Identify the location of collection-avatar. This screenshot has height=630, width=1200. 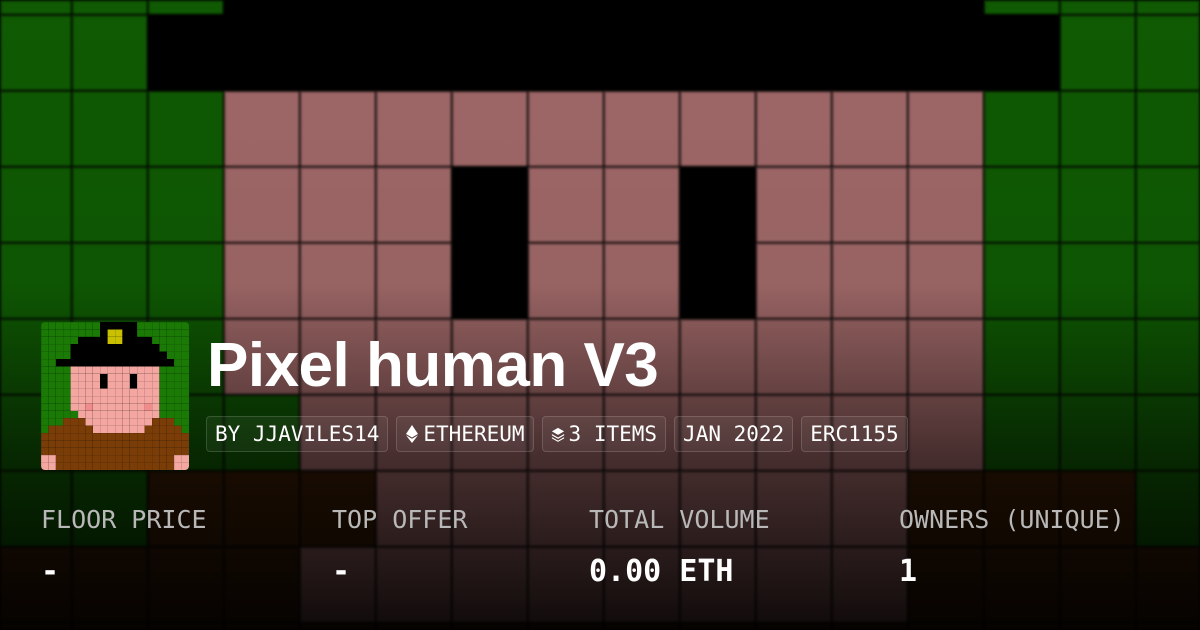
(115, 396).